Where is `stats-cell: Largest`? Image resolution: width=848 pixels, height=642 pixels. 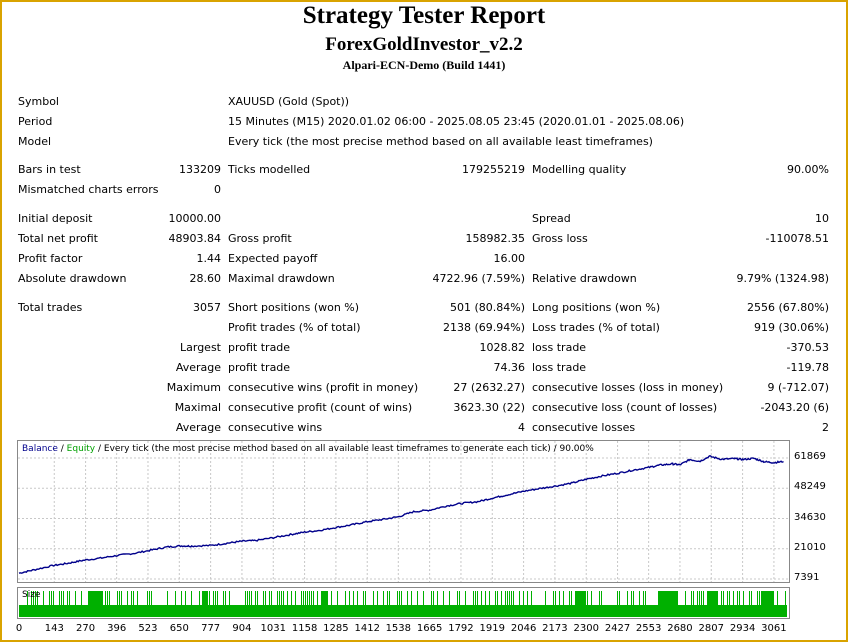
stats-cell: Largest is located at coordinates (200, 347).